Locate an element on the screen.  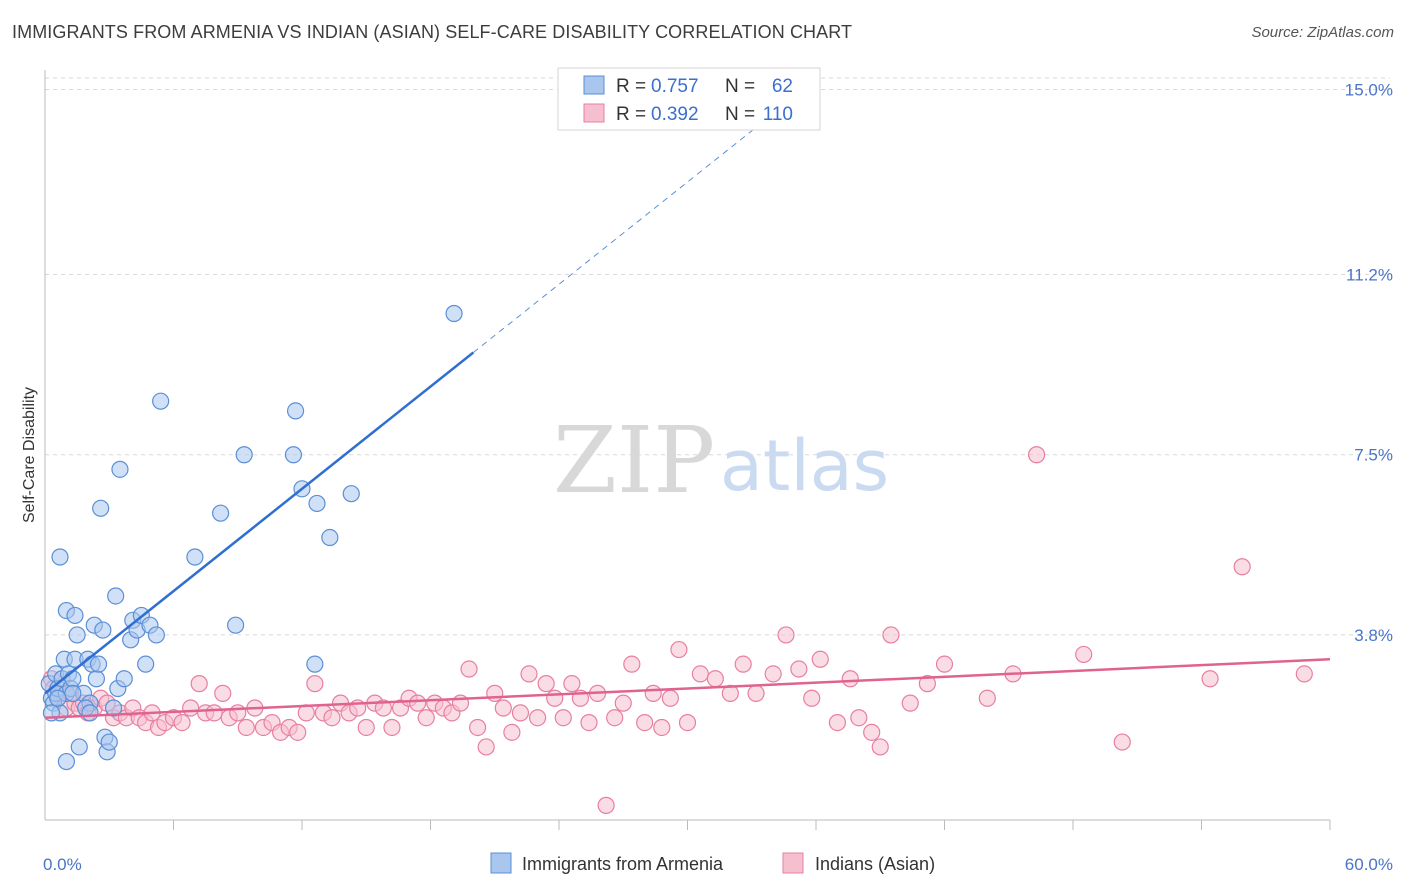
indian-trend-line is located at coordinates (687, 688).